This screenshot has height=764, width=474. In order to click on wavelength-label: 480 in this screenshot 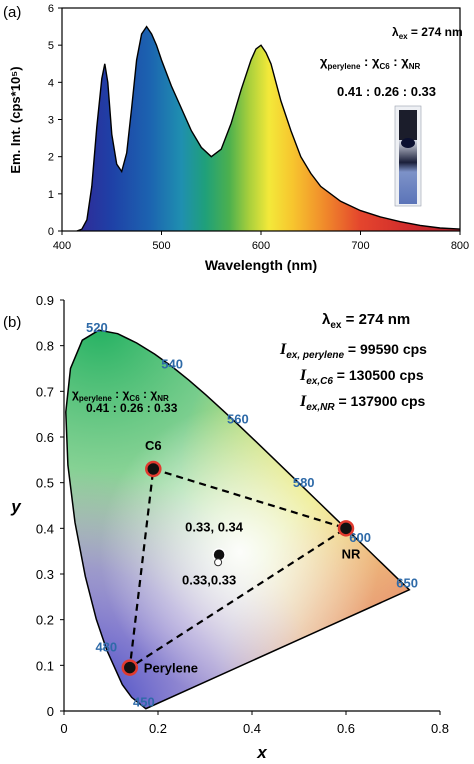, I will do `click(106, 647)`.